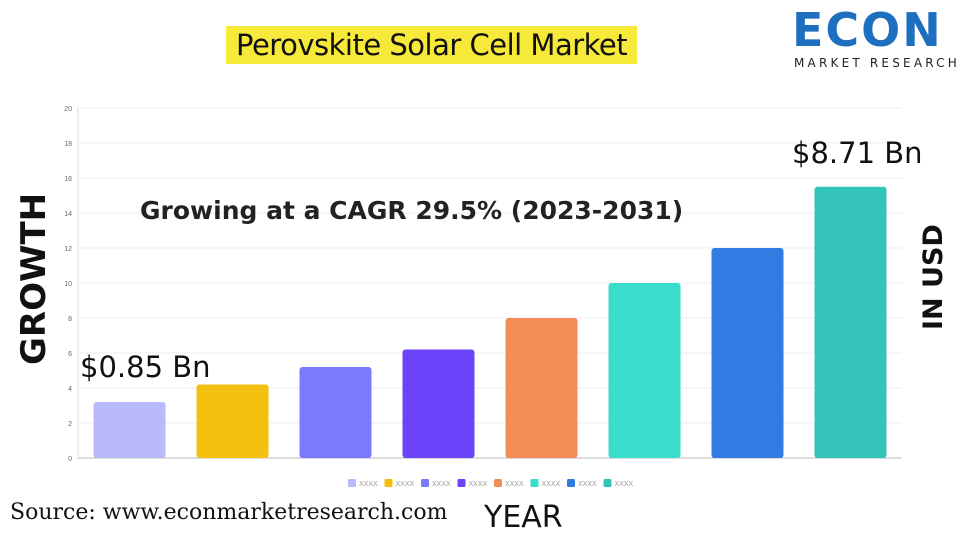 This screenshot has width=978, height=538. Describe the element at coordinates (857, 153) in the screenshot. I see `end-value-annotation: $8.71 Bn` at that location.